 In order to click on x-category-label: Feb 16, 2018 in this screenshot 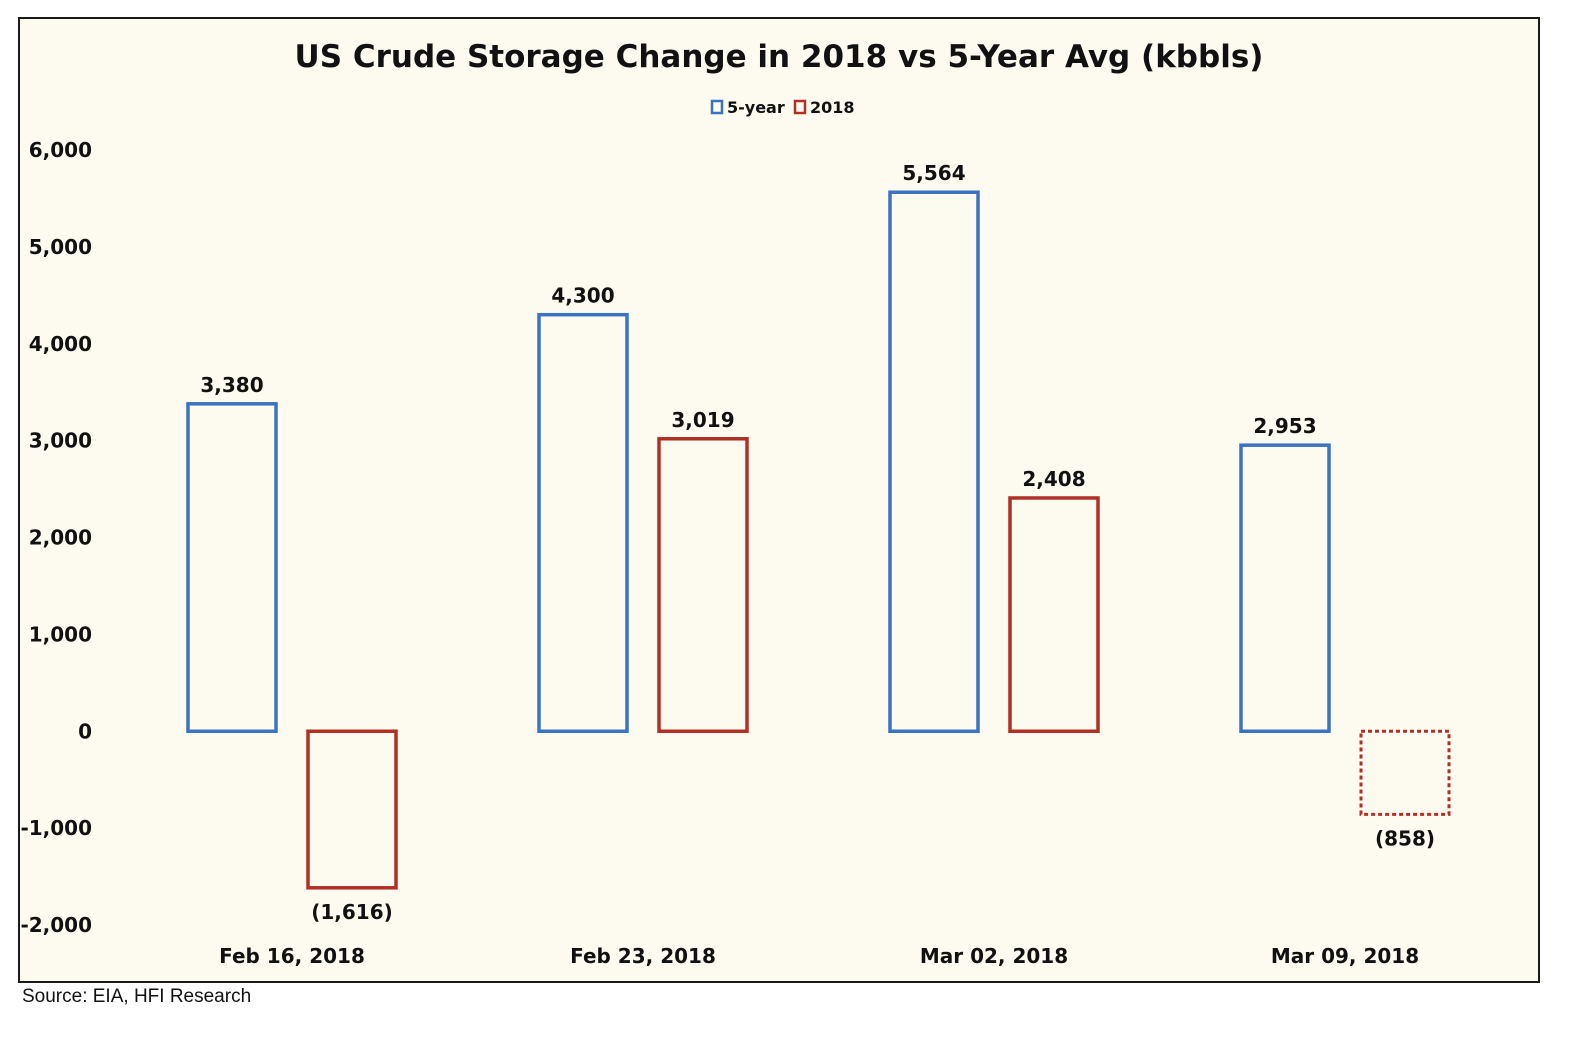, I will do `click(292, 956)`.